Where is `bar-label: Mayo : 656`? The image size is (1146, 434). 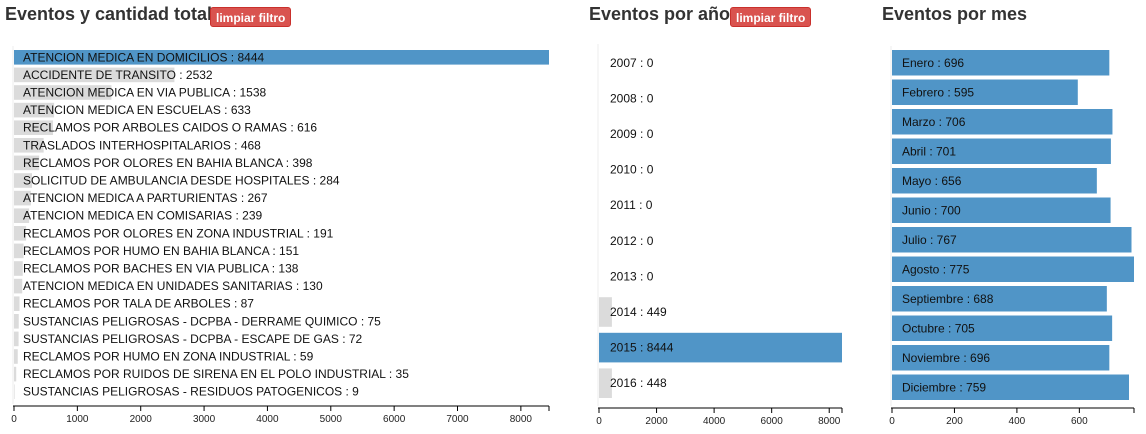 bar-label: Mayo : 656 is located at coordinates (932, 181).